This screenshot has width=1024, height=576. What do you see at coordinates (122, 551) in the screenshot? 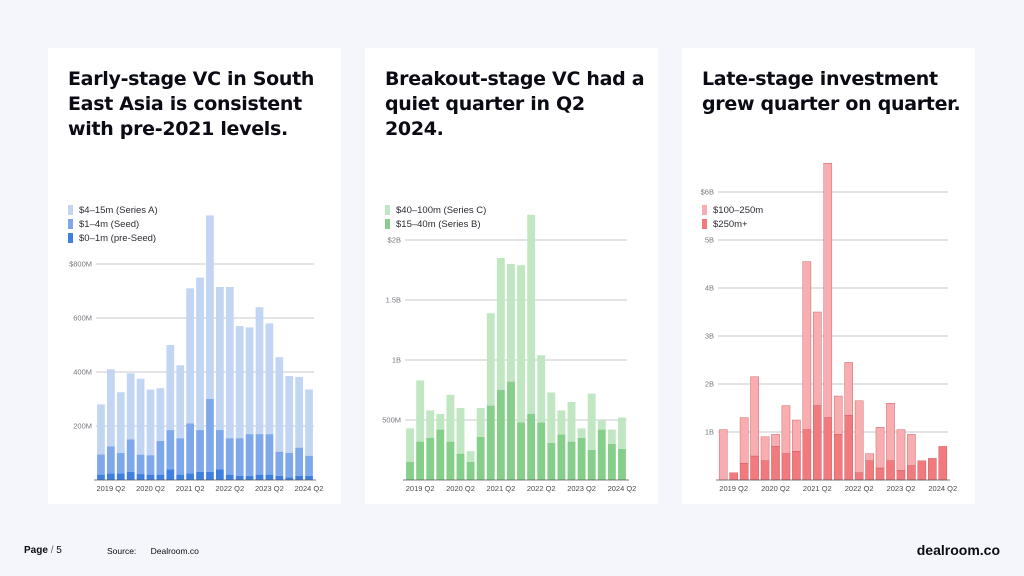
I see `source-label: Source:` at bounding box center [122, 551].